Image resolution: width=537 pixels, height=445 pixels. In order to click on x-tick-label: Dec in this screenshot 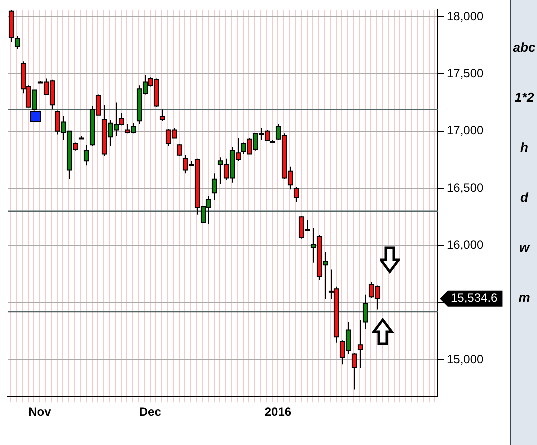, I will do `click(150, 412)`.